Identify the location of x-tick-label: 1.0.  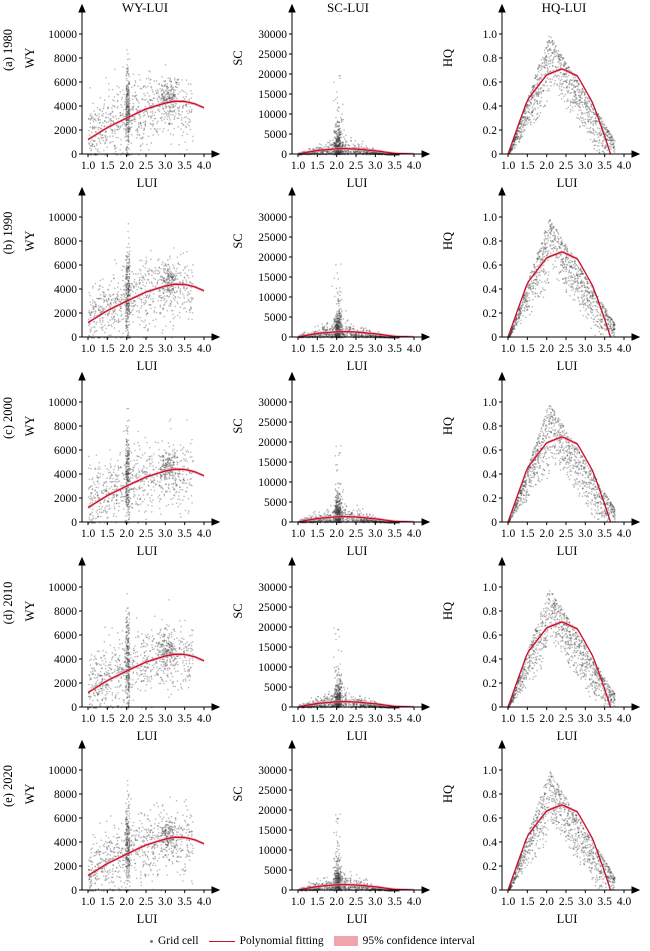
(88, 349).